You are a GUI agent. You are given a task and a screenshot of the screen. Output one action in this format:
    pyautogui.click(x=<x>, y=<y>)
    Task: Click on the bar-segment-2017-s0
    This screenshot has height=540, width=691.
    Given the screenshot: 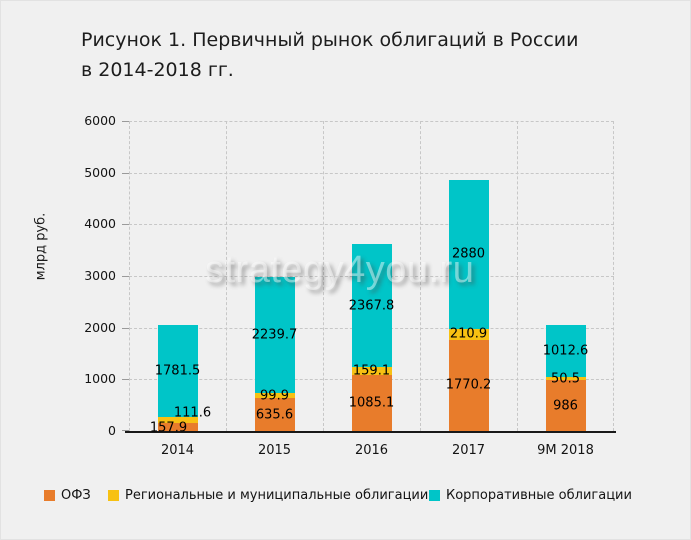 What is the action you would take?
    pyautogui.click(x=468, y=385)
    